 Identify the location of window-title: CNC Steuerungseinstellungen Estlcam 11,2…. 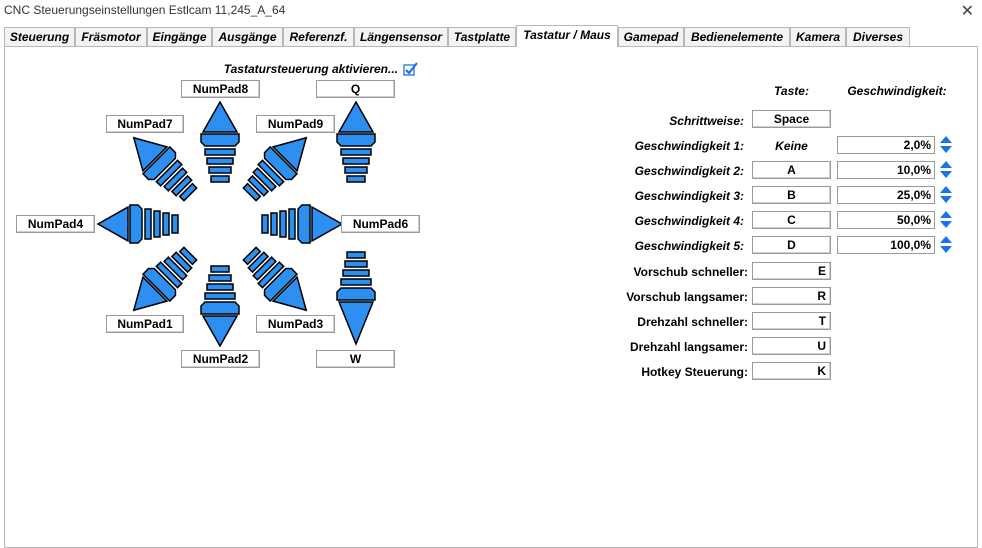
(145, 10).